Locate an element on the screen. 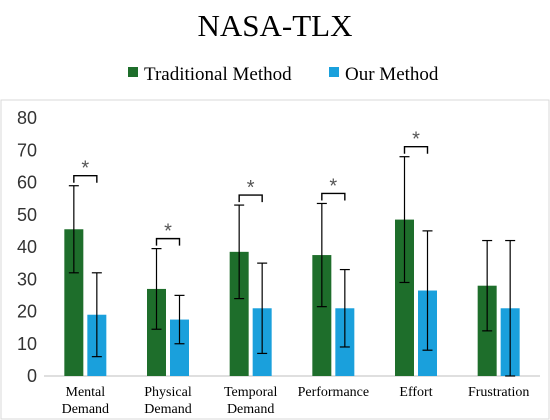 Image resolution: width=550 pixels, height=420 pixels. y-tick-label: 20 is located at coordinates (27, 312).